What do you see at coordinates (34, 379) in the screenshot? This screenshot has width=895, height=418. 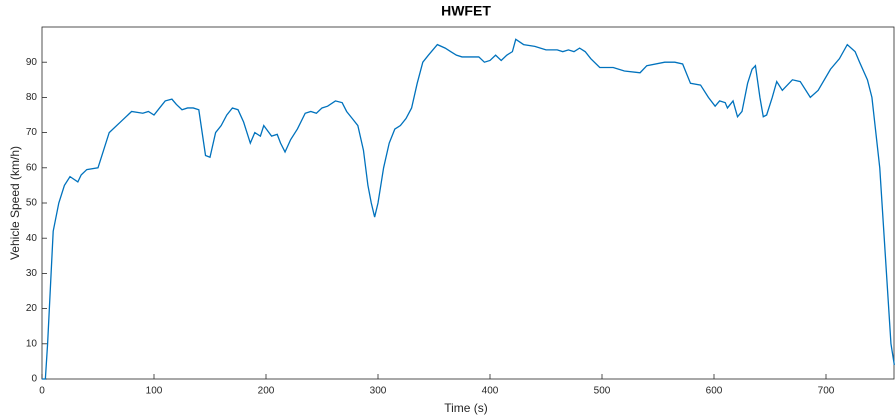 I see `y-tick-label: 0` at bounding box center [34, 379].